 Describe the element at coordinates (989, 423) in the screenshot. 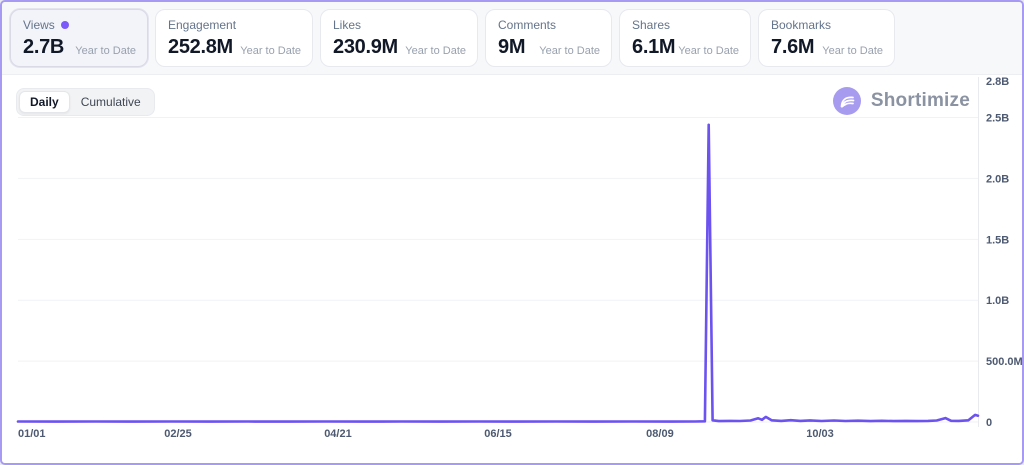

I see `svg-text: 0` at that location.